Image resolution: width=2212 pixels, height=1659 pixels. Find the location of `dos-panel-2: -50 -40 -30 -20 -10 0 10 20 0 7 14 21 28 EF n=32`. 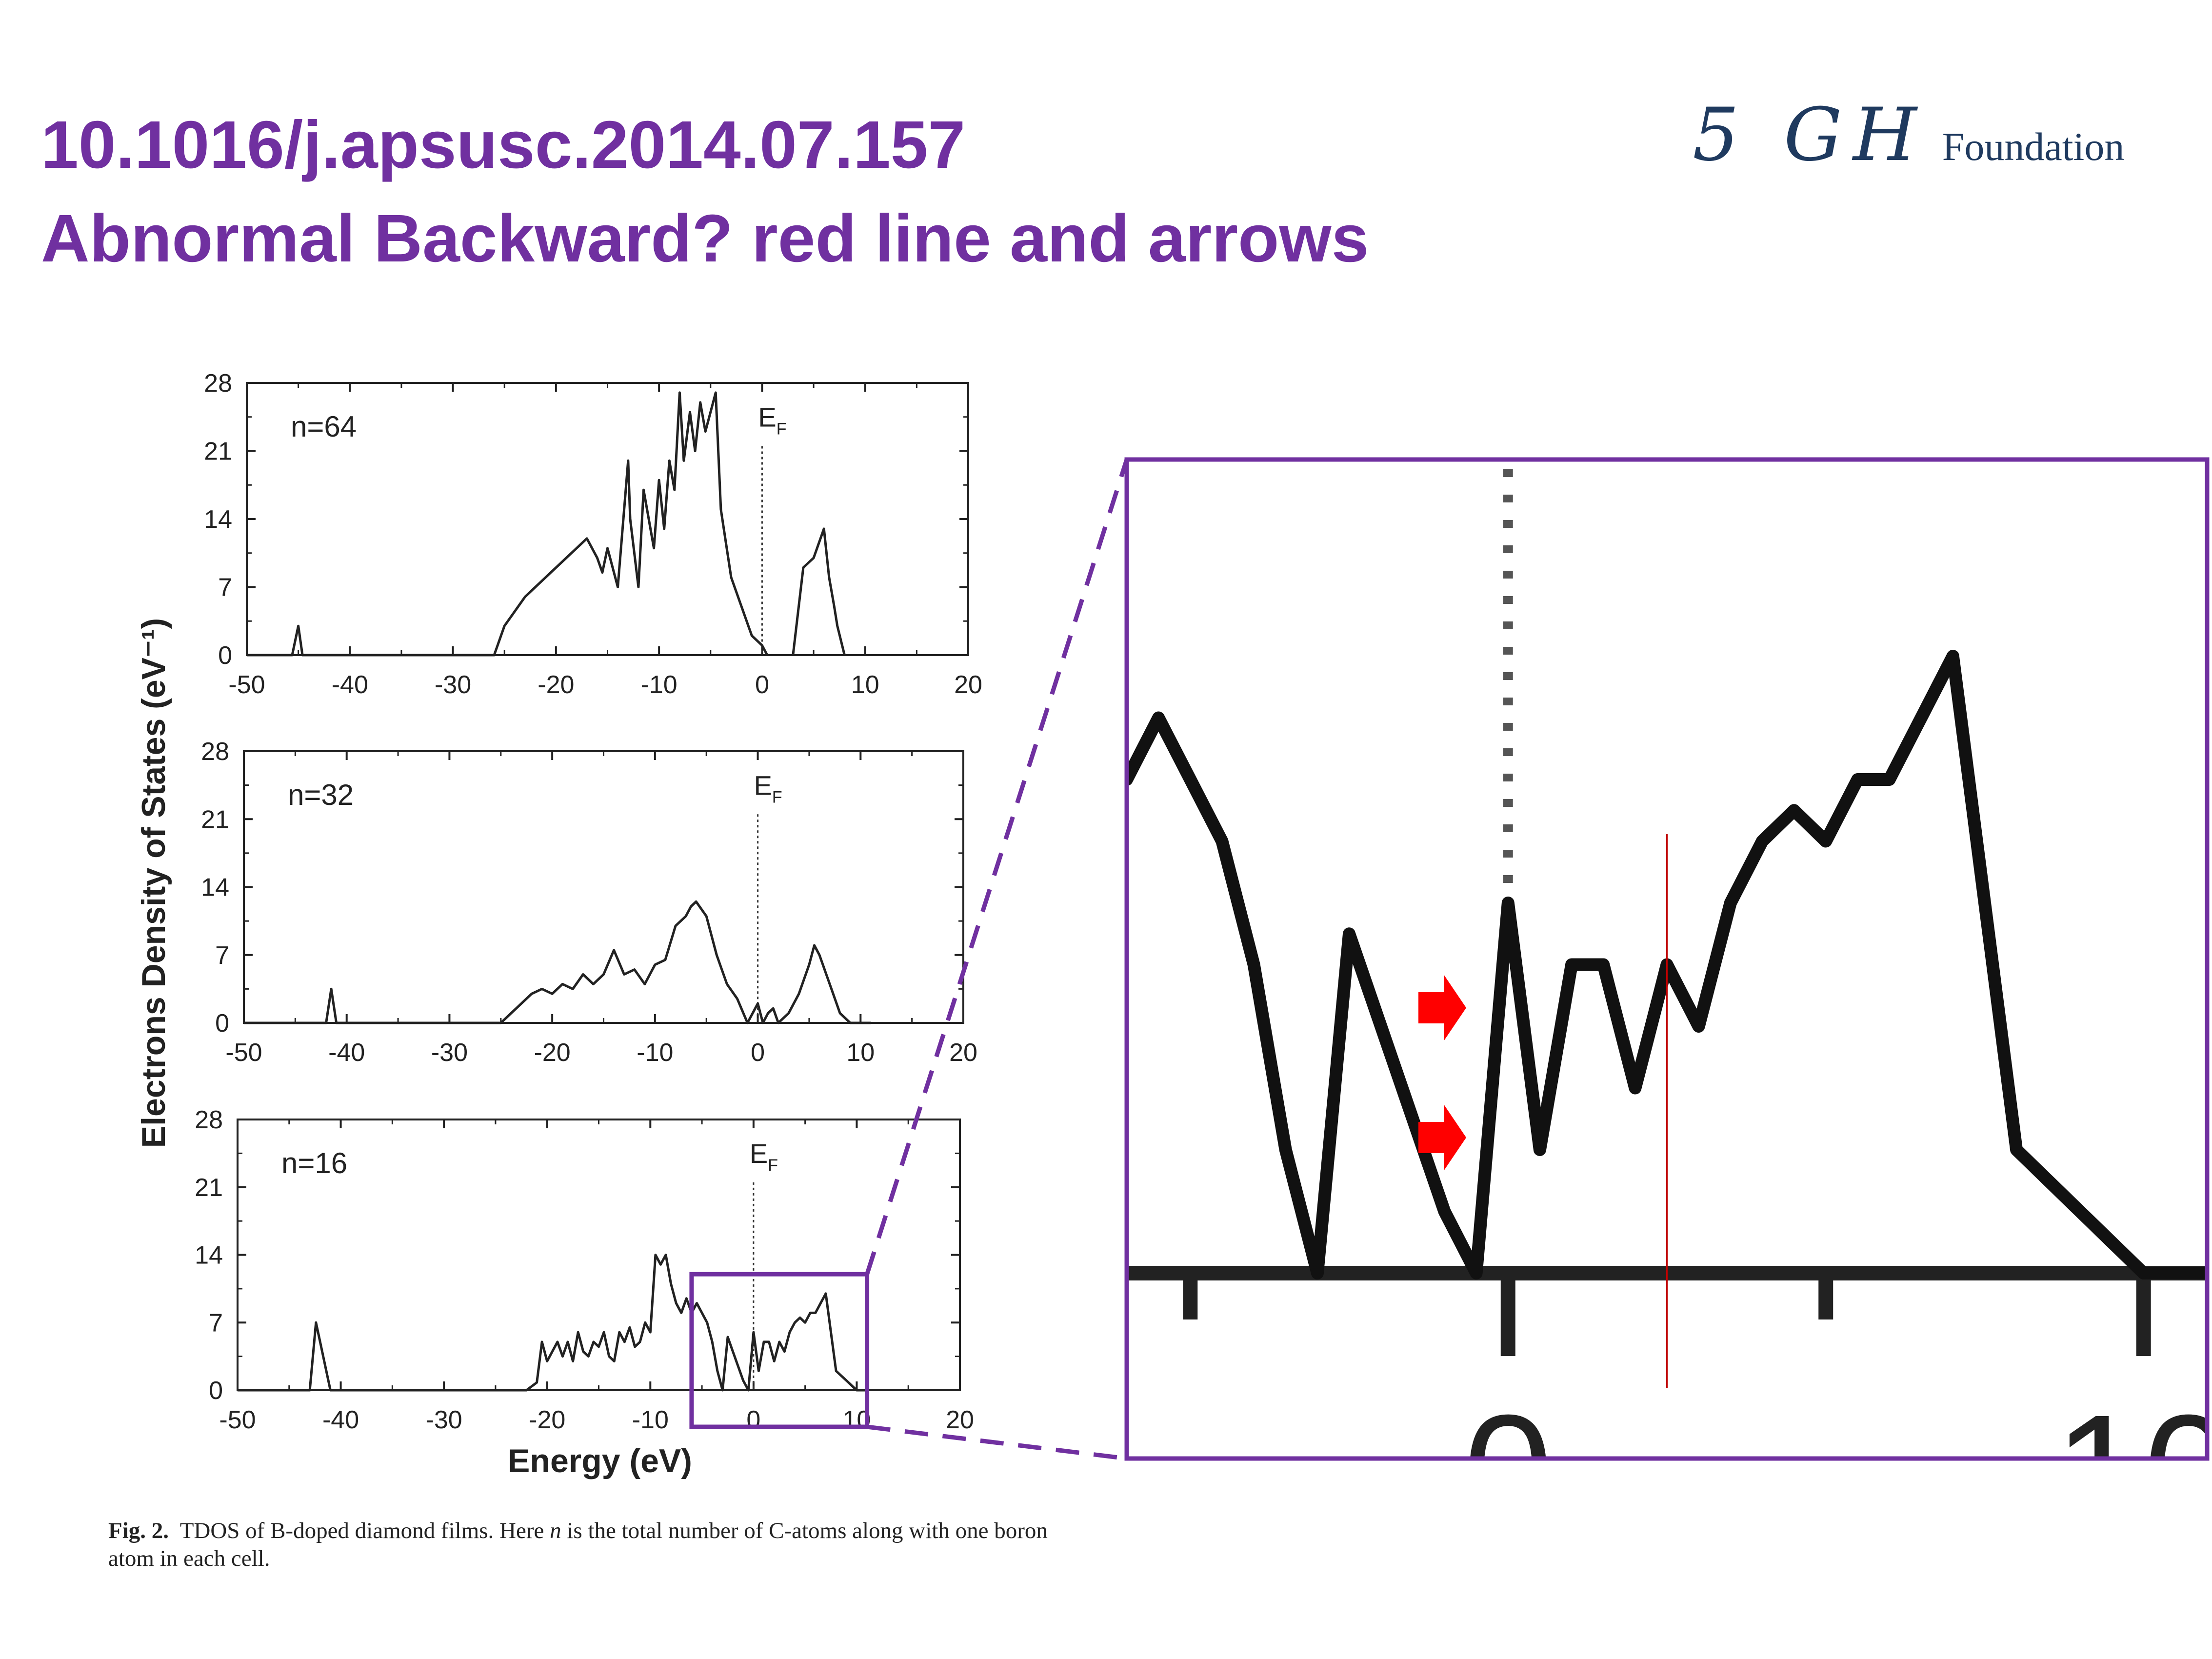

dos-panel-2: -50 -40 -30 -20 -10 0 10 20 0 7 14 21 28 EF n=32 is located at coordinates (589, 902).